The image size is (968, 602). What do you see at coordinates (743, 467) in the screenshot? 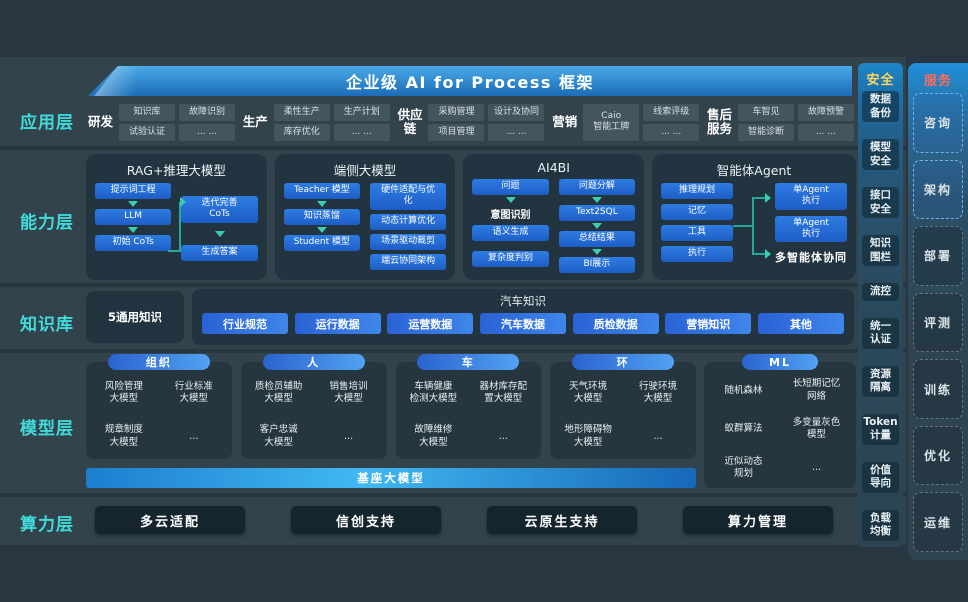
I see `model-cell: 近似动态 规划` at bounding box center [743, 467].